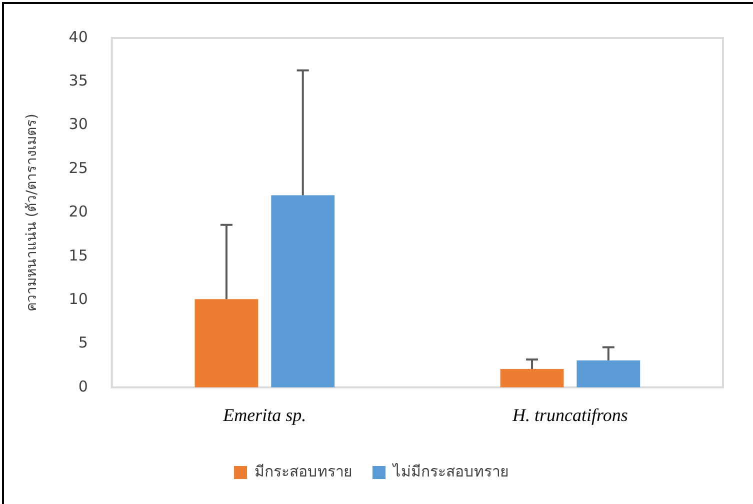 This screenshot has width=753, height=504. What do you see at coordinates (78, 81) in the screenshot?
I see `y-tick-label: 35` at bounding box center [78, 81].